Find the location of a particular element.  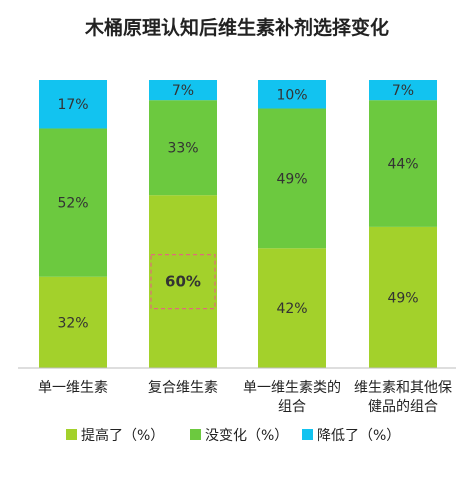

legend-label: 提高了（%） is located at coordinates (122, 435).